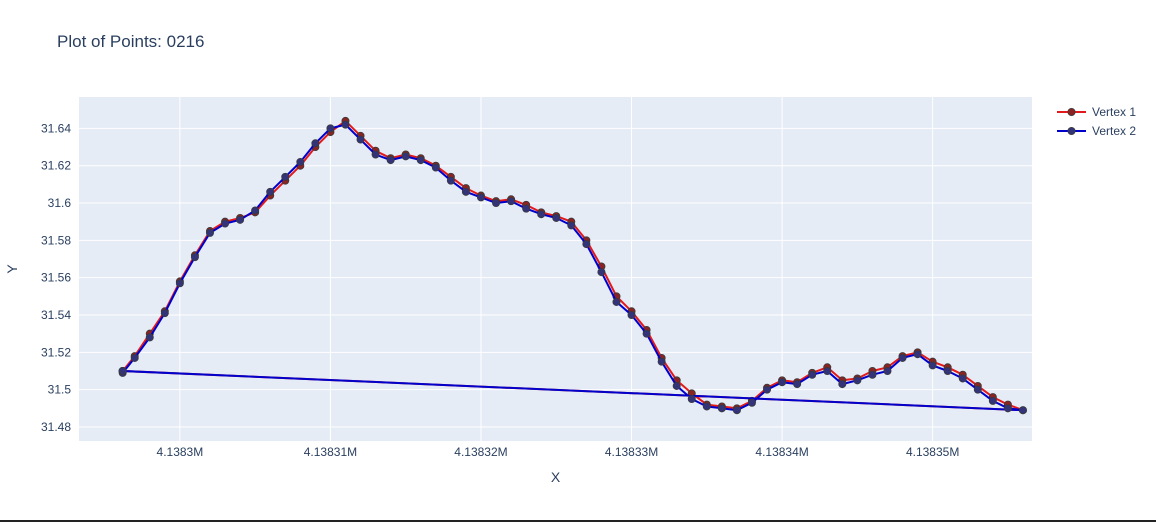 This screenshot has width=1156, height=523. Describe the element at coordinates (1096, 121) in the screenshot. I see `legend: Vertex 1 Vertex 2` at that location.